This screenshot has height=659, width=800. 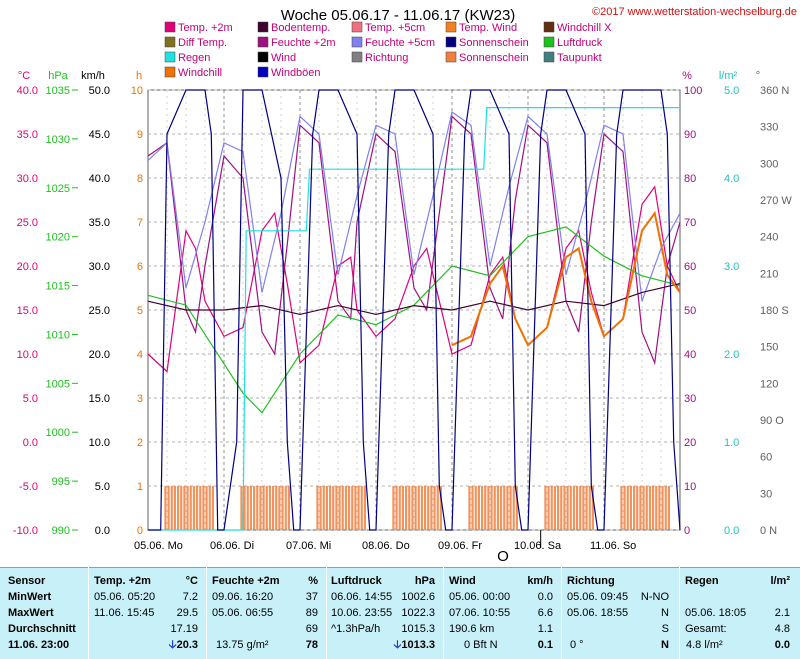 What do you see at coordinates (140, 531) in the screenshot?
I see `h-tick-label: 0` at bounding box center [140, 531].